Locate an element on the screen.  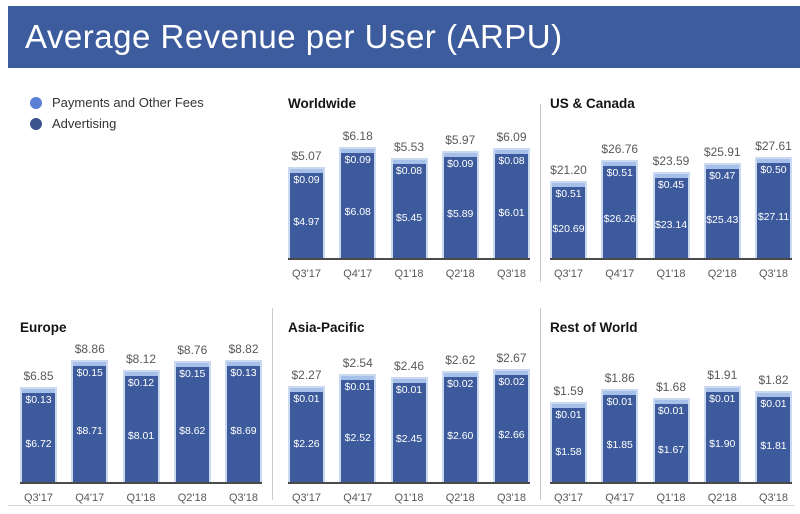
bar-column: $1.59 $0.01 $1.58 is located at coordinates (568, 433).